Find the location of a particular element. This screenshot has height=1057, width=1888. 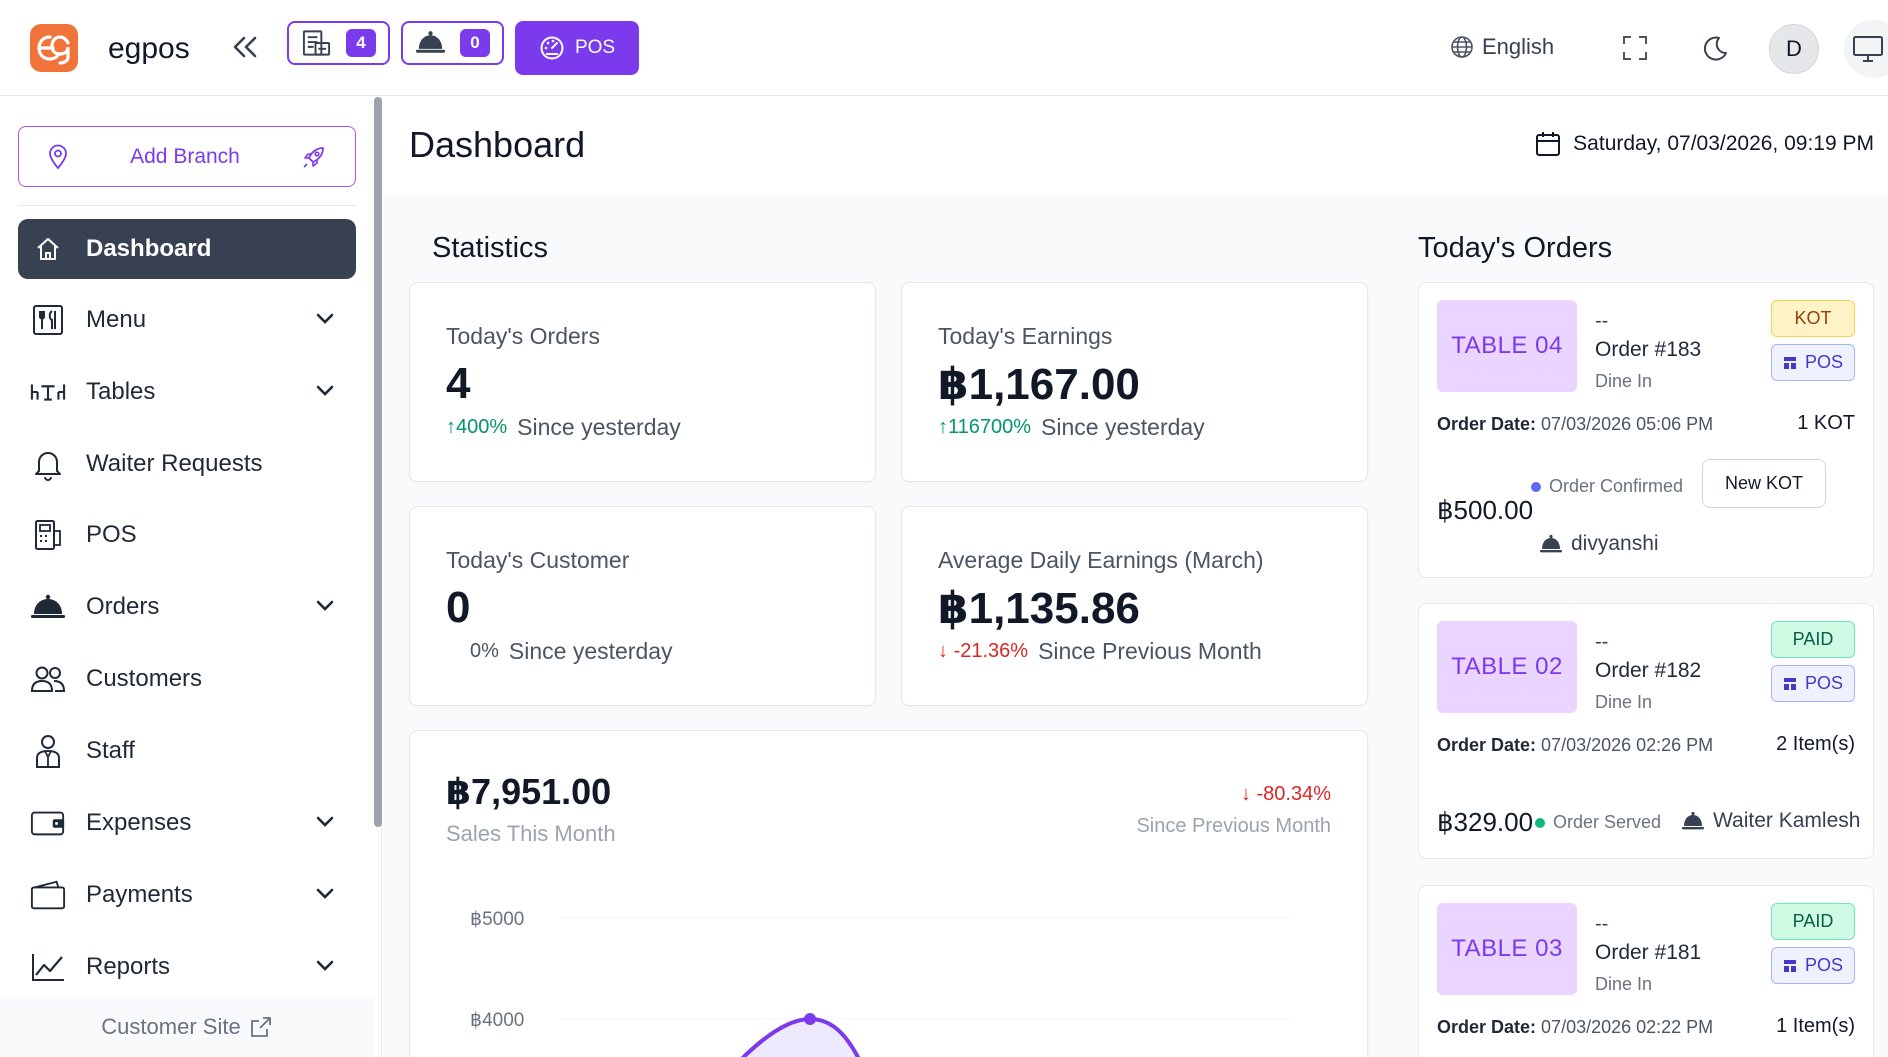

cloche-icon is located at coordinates (430, 42).